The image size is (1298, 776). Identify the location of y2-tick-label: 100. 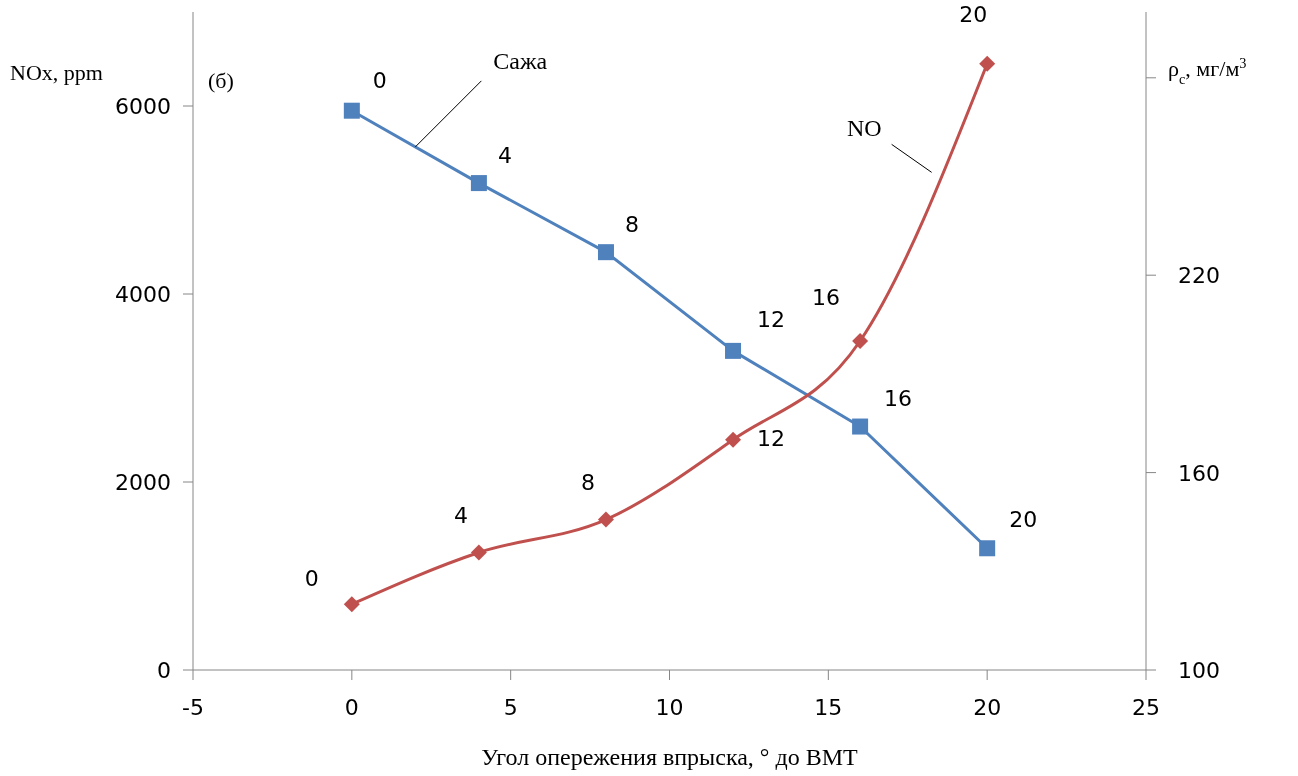
(1199, 670).